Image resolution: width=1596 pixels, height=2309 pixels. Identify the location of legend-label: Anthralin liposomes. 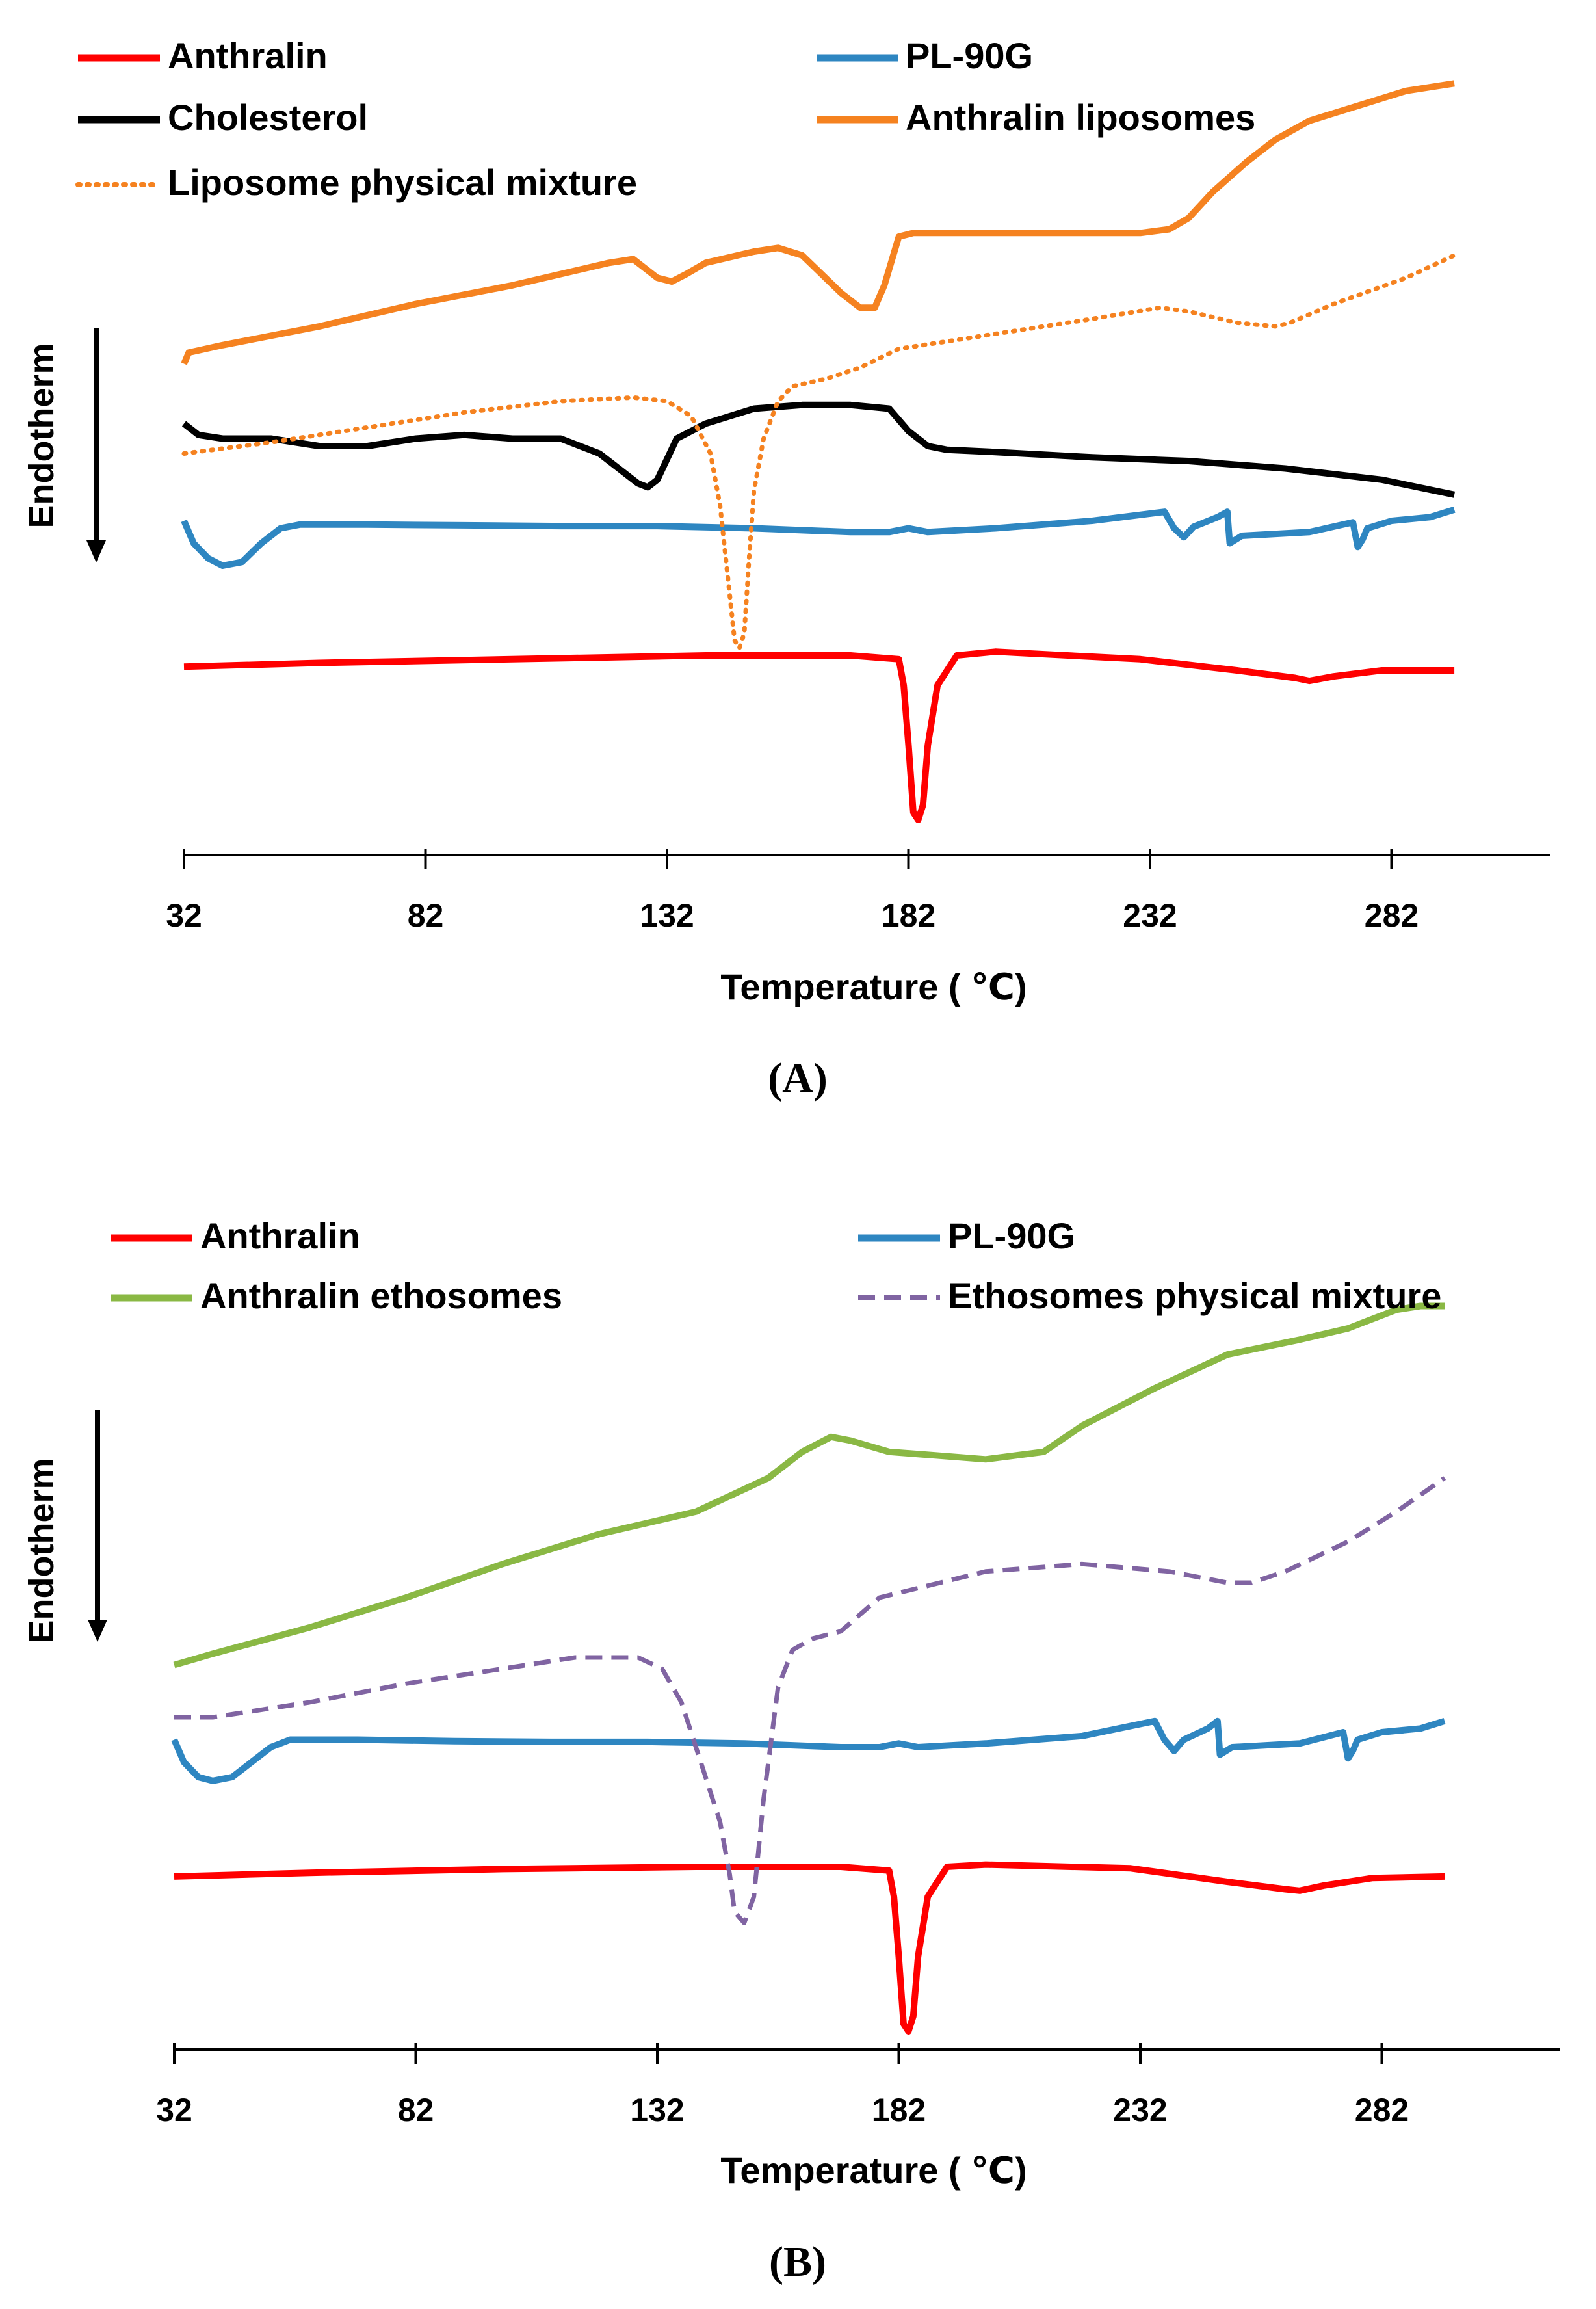
(1080, 117).